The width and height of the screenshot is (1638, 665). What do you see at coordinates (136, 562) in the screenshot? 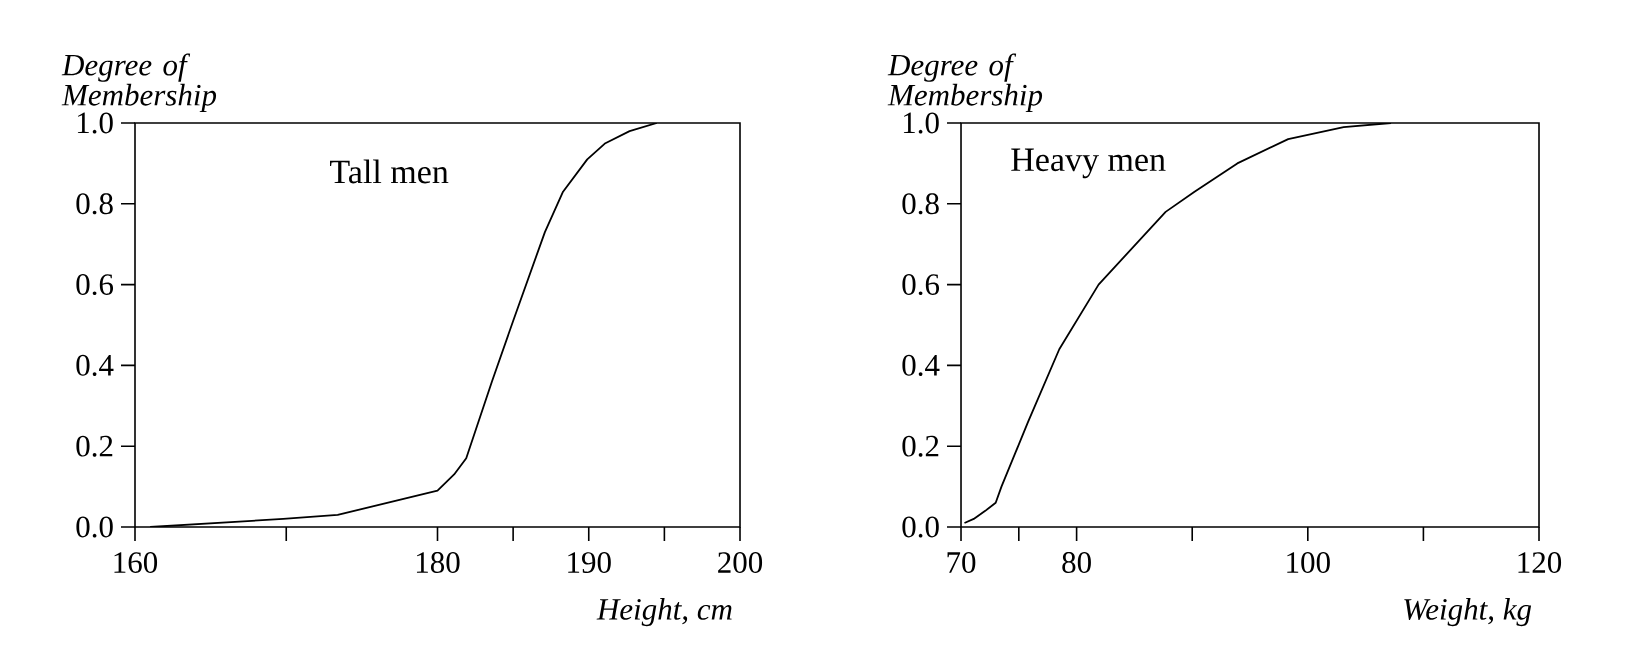
I see `x-tick-label: 160` at bounding box center [136, 562].